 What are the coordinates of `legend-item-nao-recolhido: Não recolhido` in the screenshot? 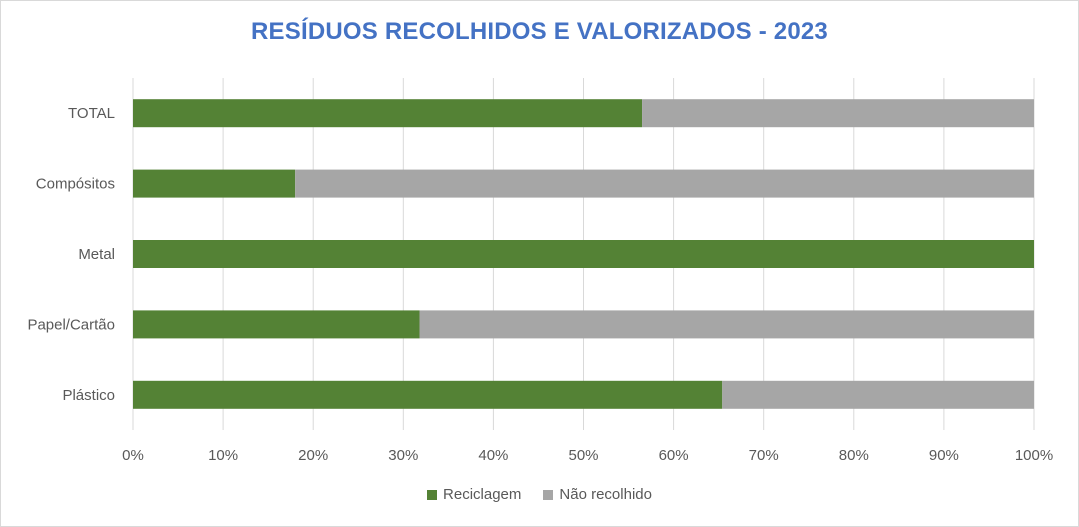 It's located at (597, 494).